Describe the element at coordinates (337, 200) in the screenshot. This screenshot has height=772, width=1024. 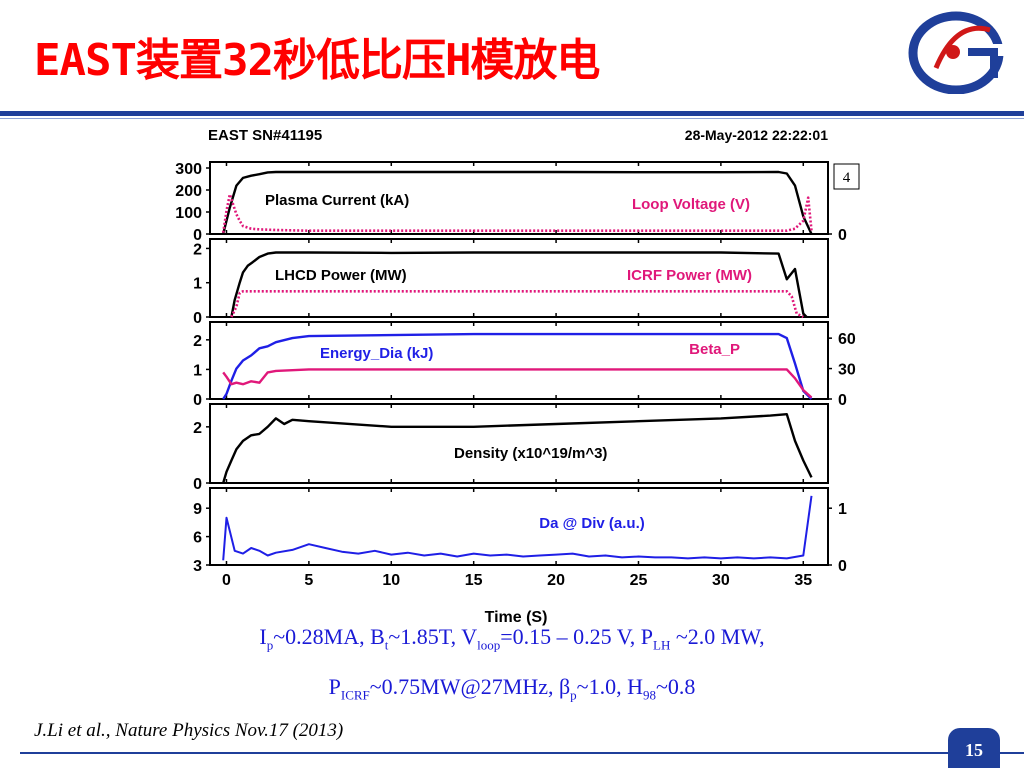
I see `series-label: Plasma Current (kA)` at that location.